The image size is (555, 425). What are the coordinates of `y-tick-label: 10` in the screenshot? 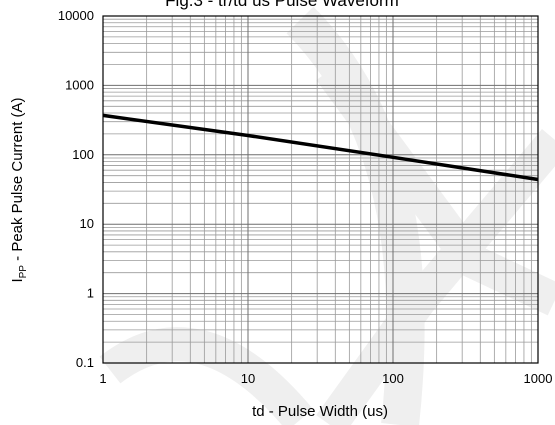 It's located at (87, 223).